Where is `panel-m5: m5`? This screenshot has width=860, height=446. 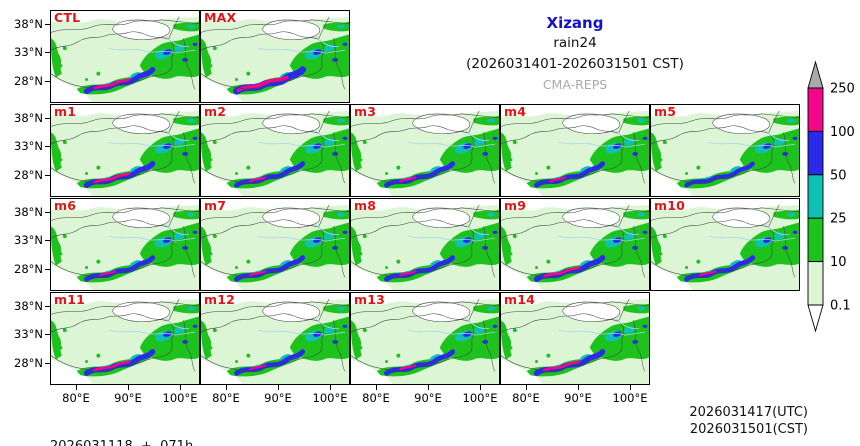 panel-m5: m5 is located at coordinates (725, 150).